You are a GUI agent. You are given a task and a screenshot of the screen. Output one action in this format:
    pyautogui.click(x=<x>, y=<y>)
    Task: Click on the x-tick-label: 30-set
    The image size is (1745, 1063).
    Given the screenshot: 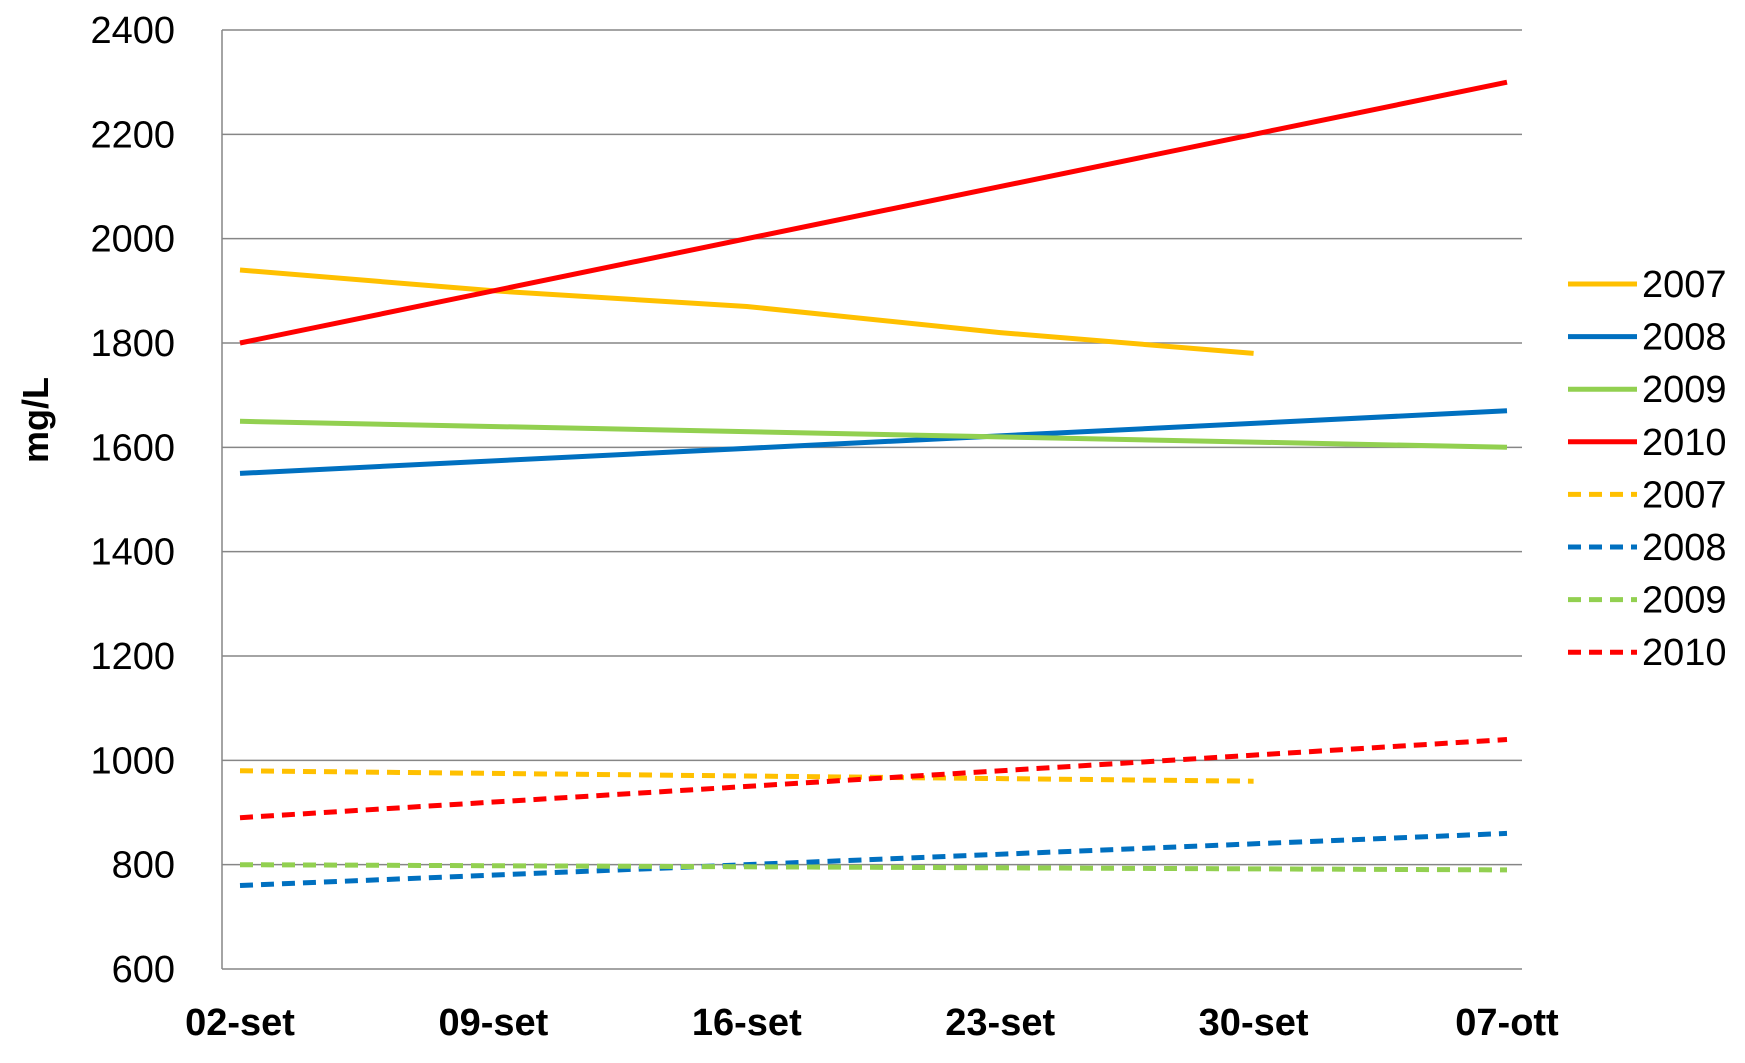 What is the action you would take?
    pyautogui.click(x=1254, y=1023)
    